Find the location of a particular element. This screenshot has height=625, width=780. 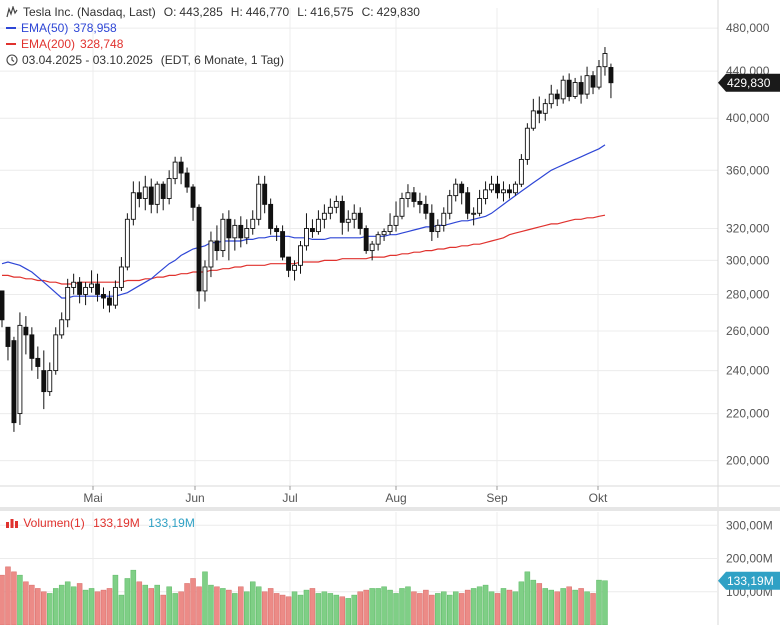

ema200-label: EMA(200) is located at coordinates (48, 44).